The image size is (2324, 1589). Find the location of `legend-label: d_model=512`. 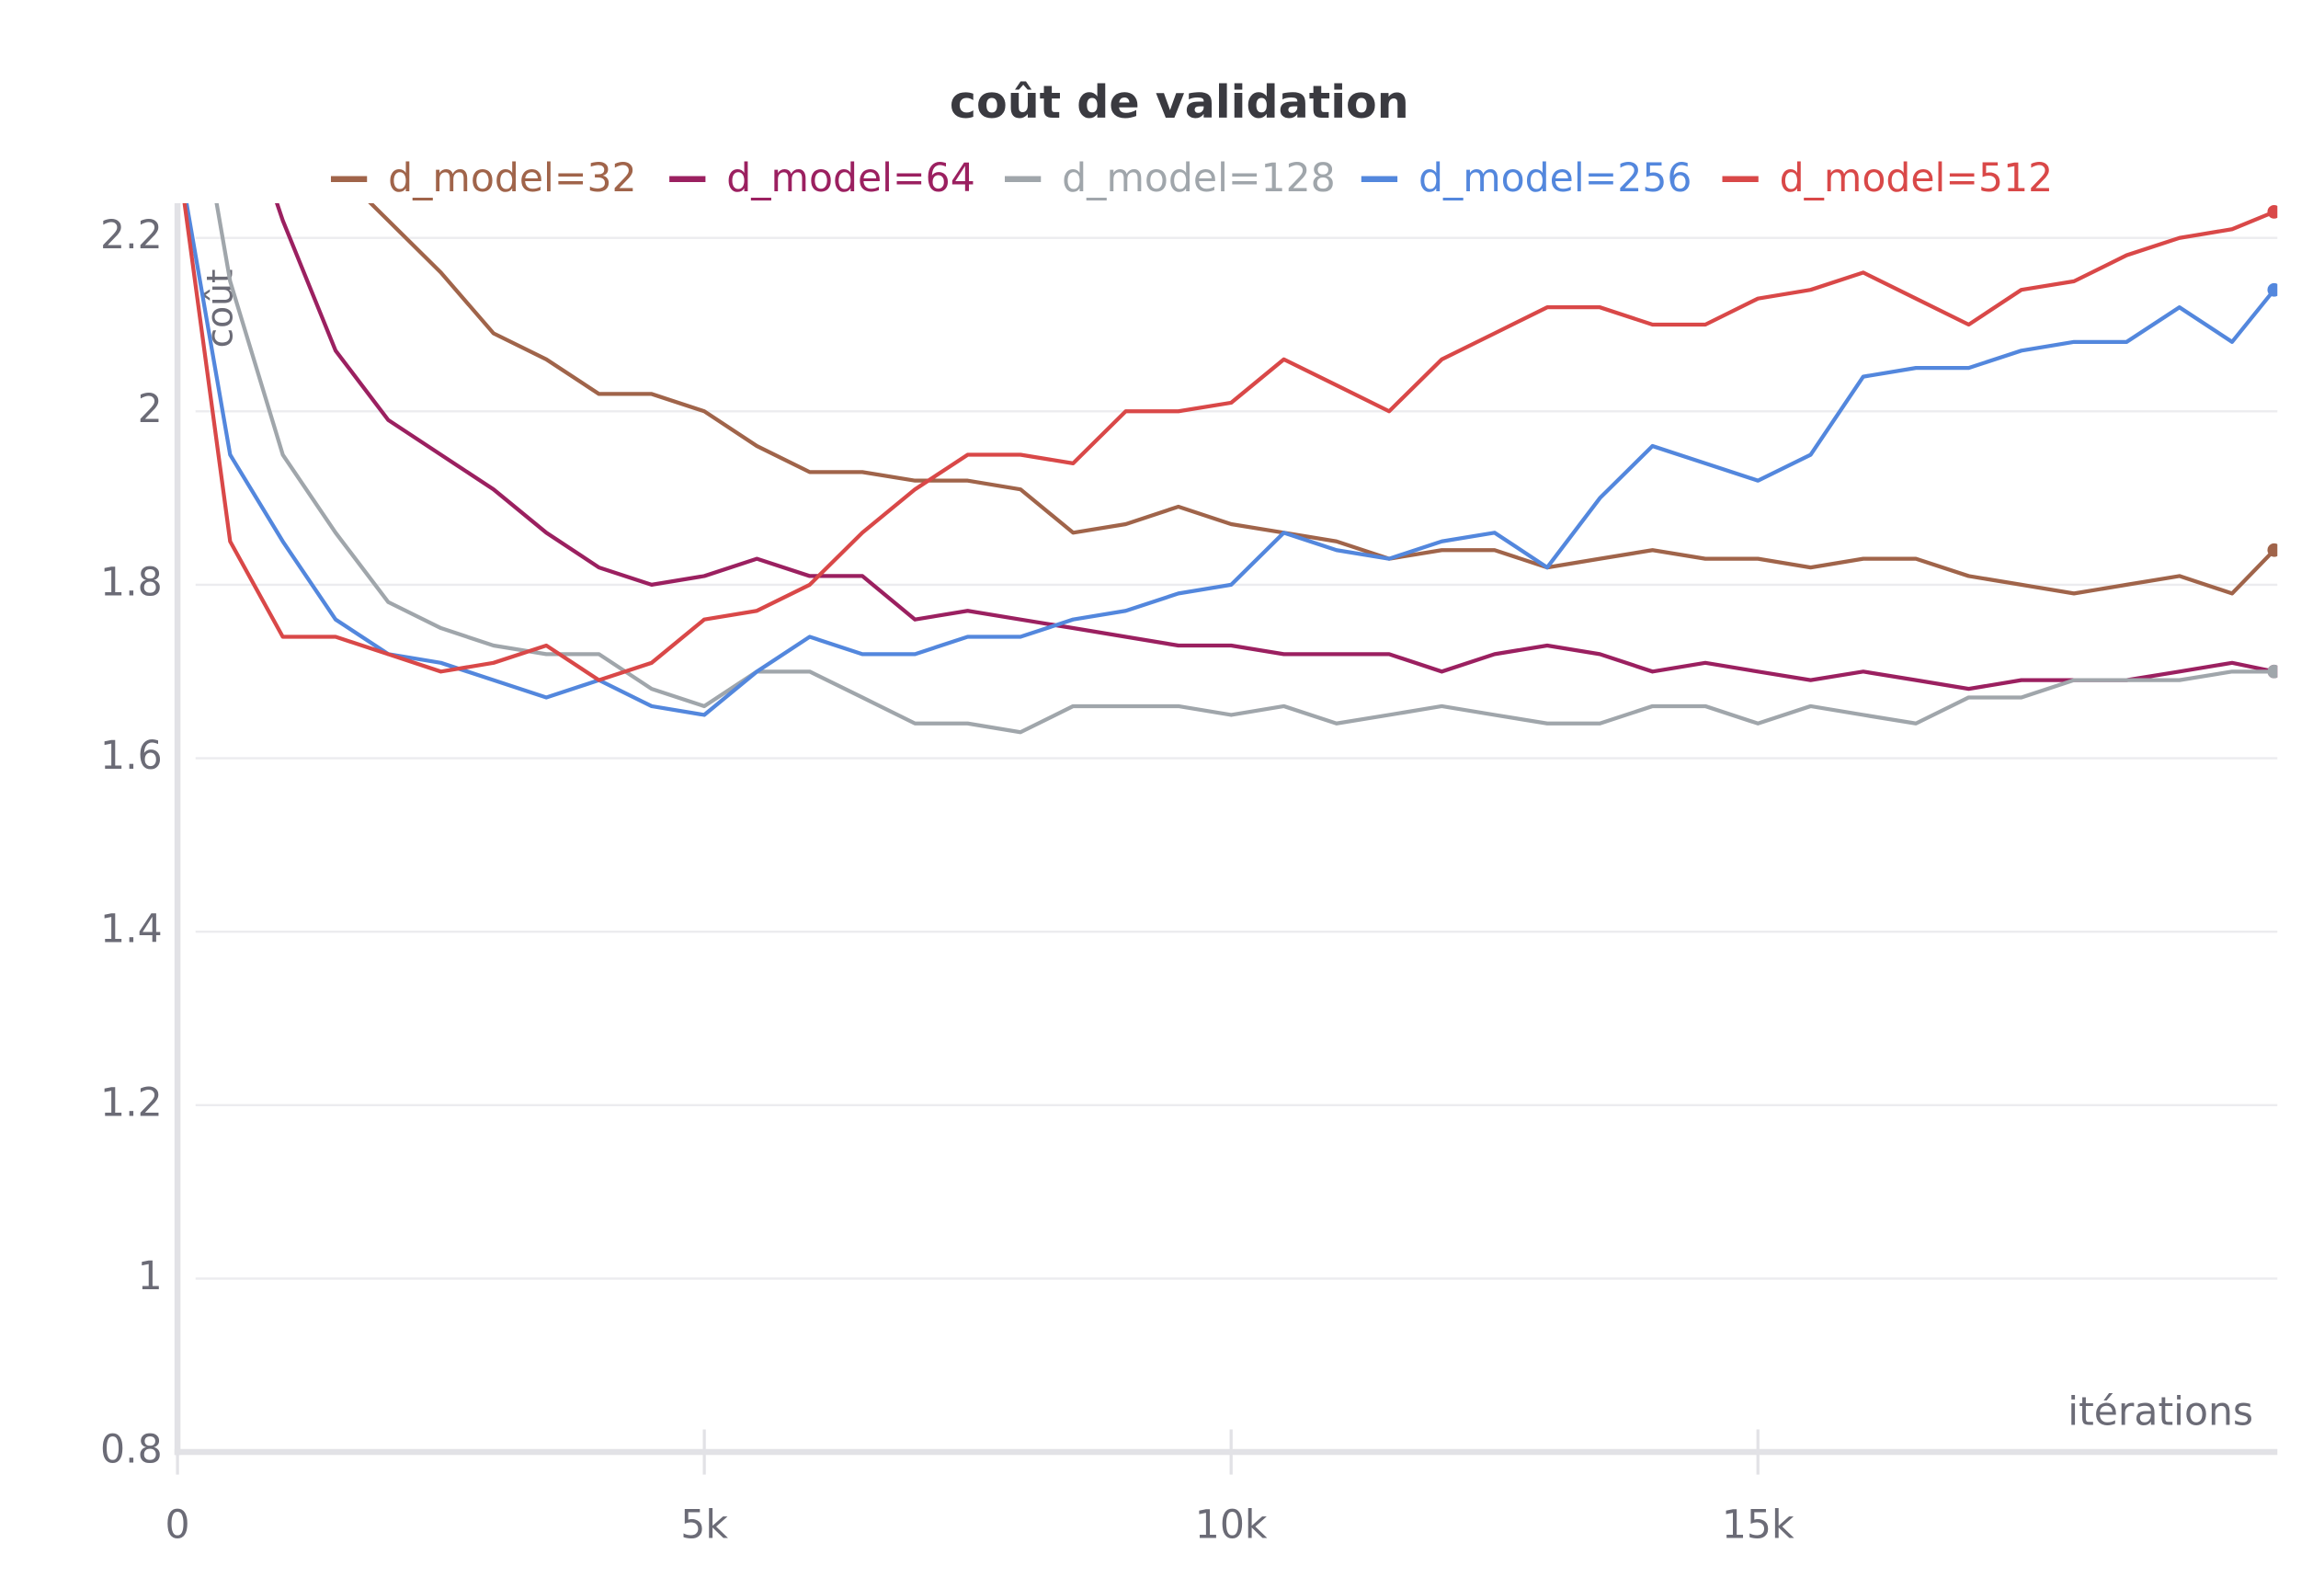

legend-label: d_model=512 is located at coordinates (1917, 179).